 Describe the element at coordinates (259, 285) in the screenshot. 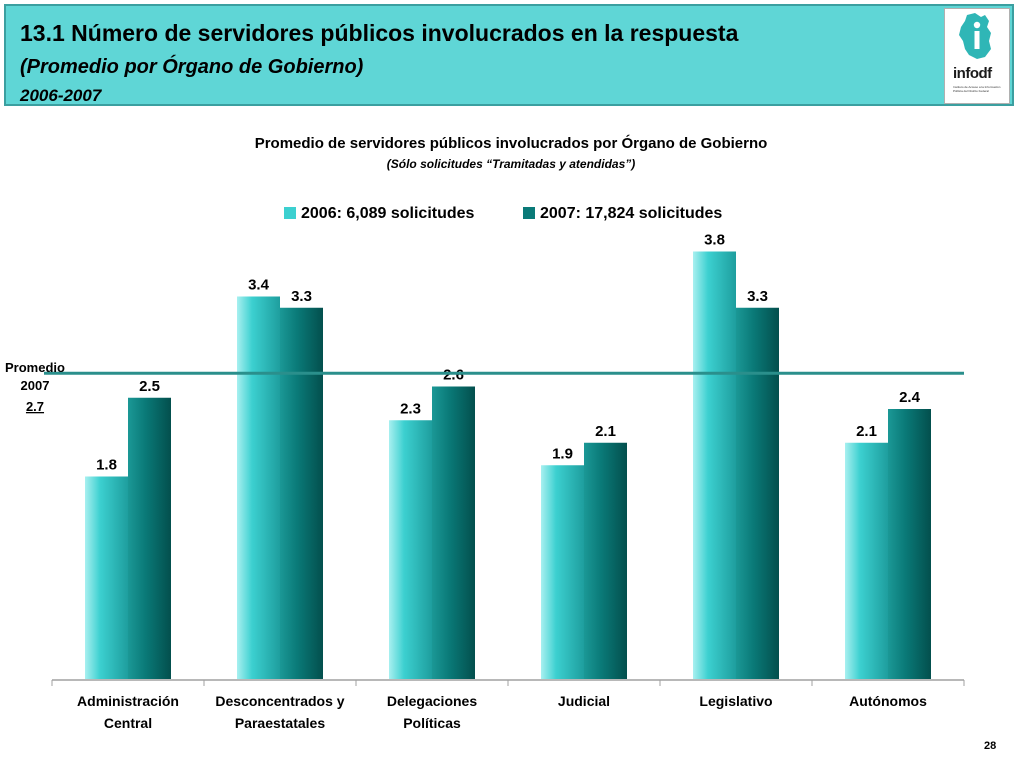

I see `data-label: 3.4` at that location.